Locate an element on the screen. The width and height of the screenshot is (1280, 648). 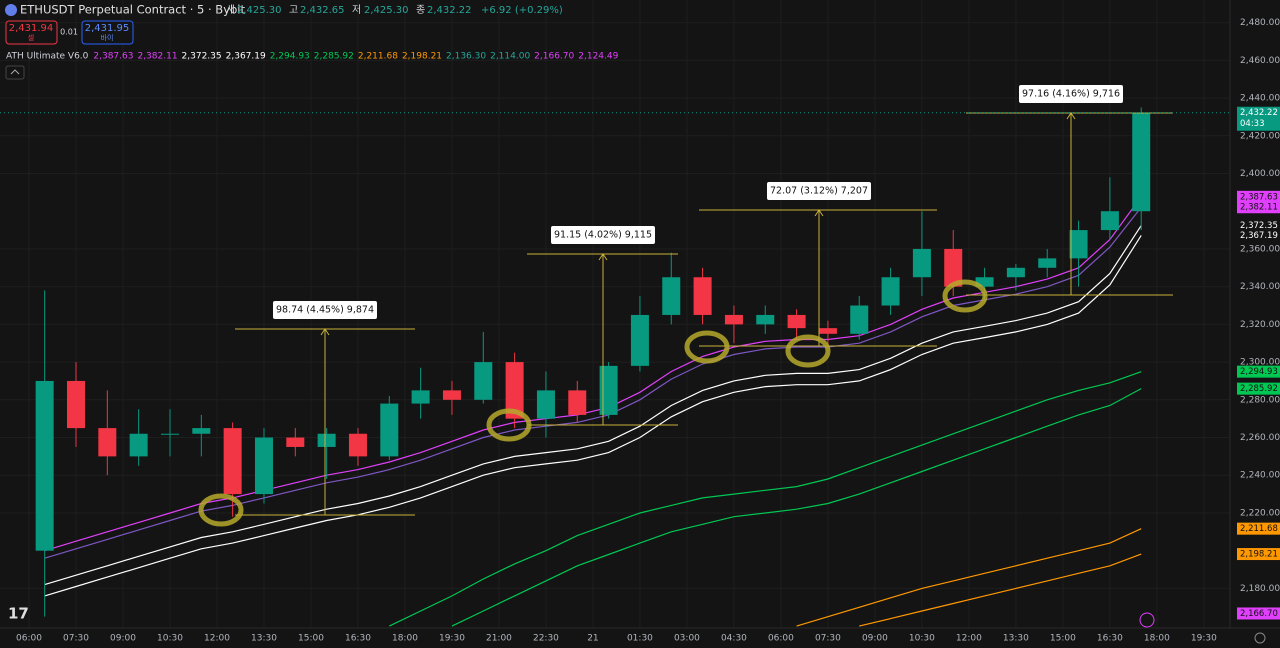
alert-icon is located at coordinates (1147, 620).